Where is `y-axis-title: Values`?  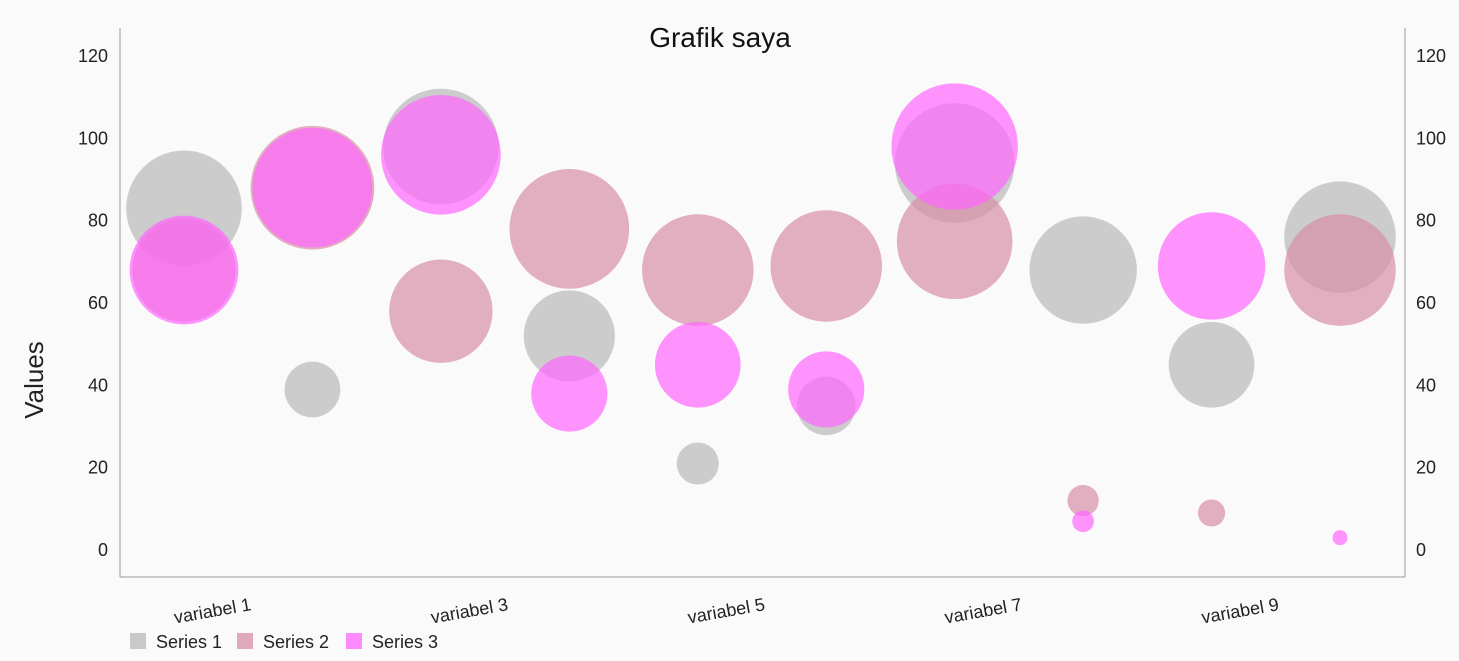
y-axis-title: Values is located at coordinates (34, 380).